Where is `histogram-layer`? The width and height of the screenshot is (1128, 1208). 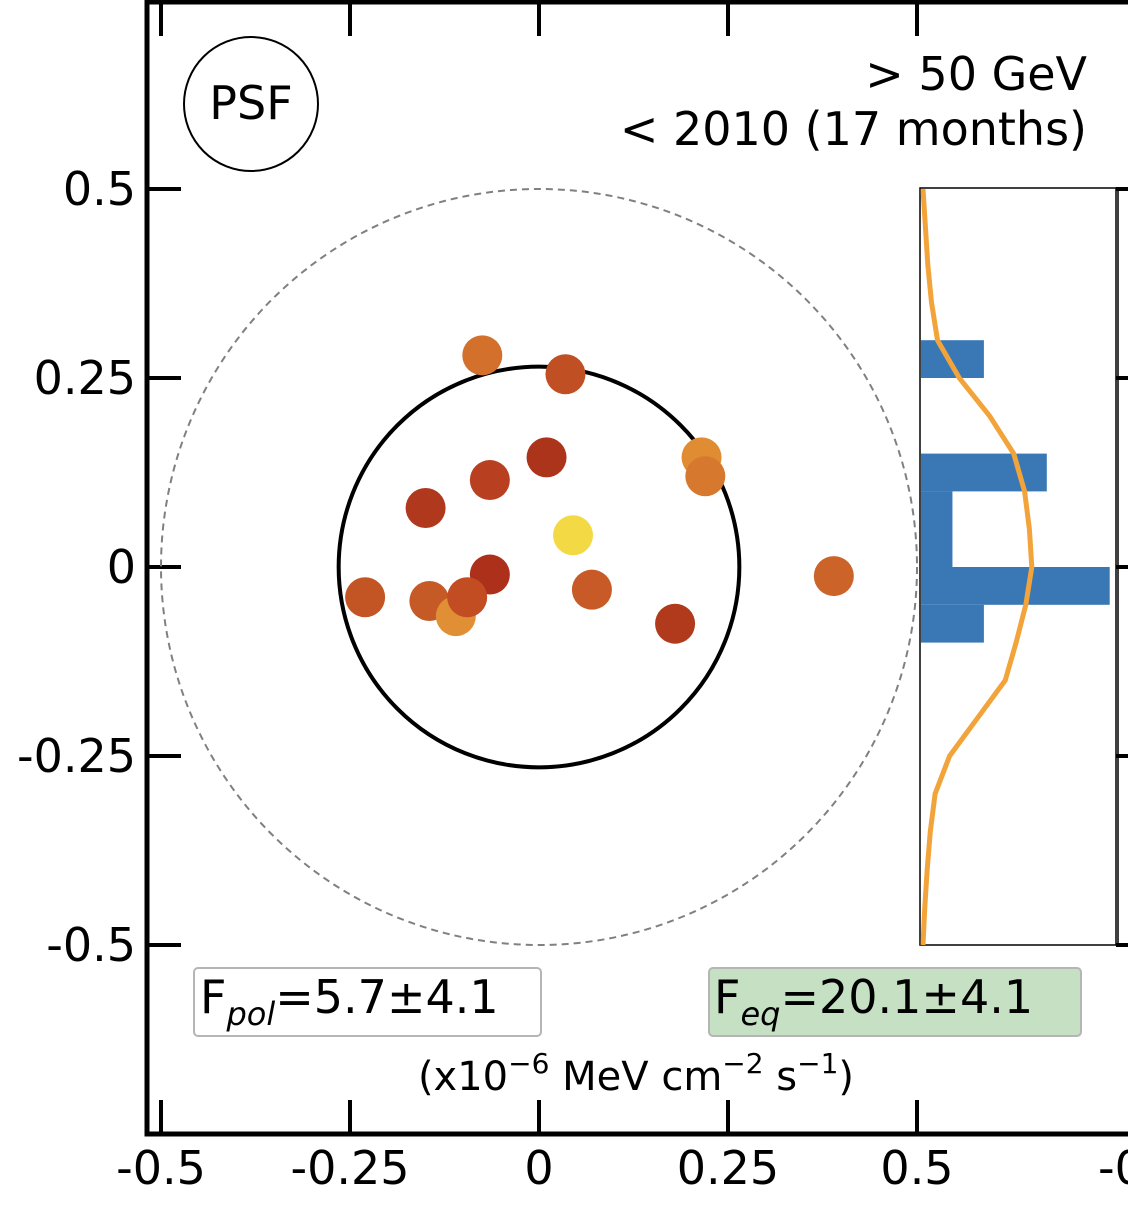 histogram-layer is located at coordinates (1015, 491).